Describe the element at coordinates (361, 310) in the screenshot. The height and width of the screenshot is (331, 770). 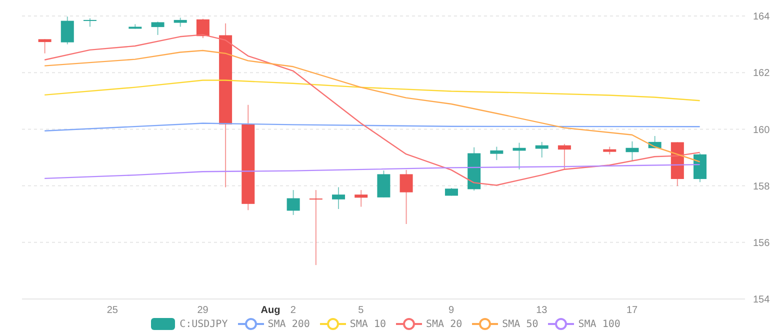
I see `x-tick-label: 5` at that location.